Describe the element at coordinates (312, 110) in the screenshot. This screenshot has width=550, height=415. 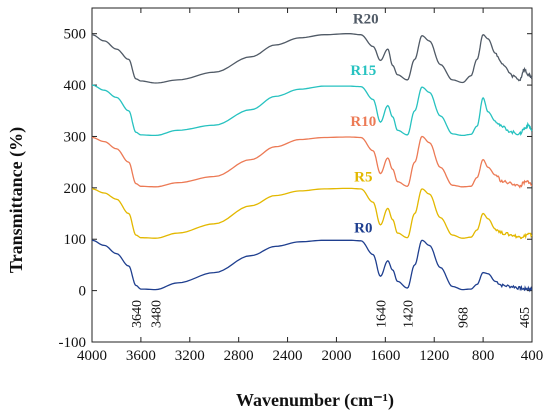
I see `series-line-r15` at that location.